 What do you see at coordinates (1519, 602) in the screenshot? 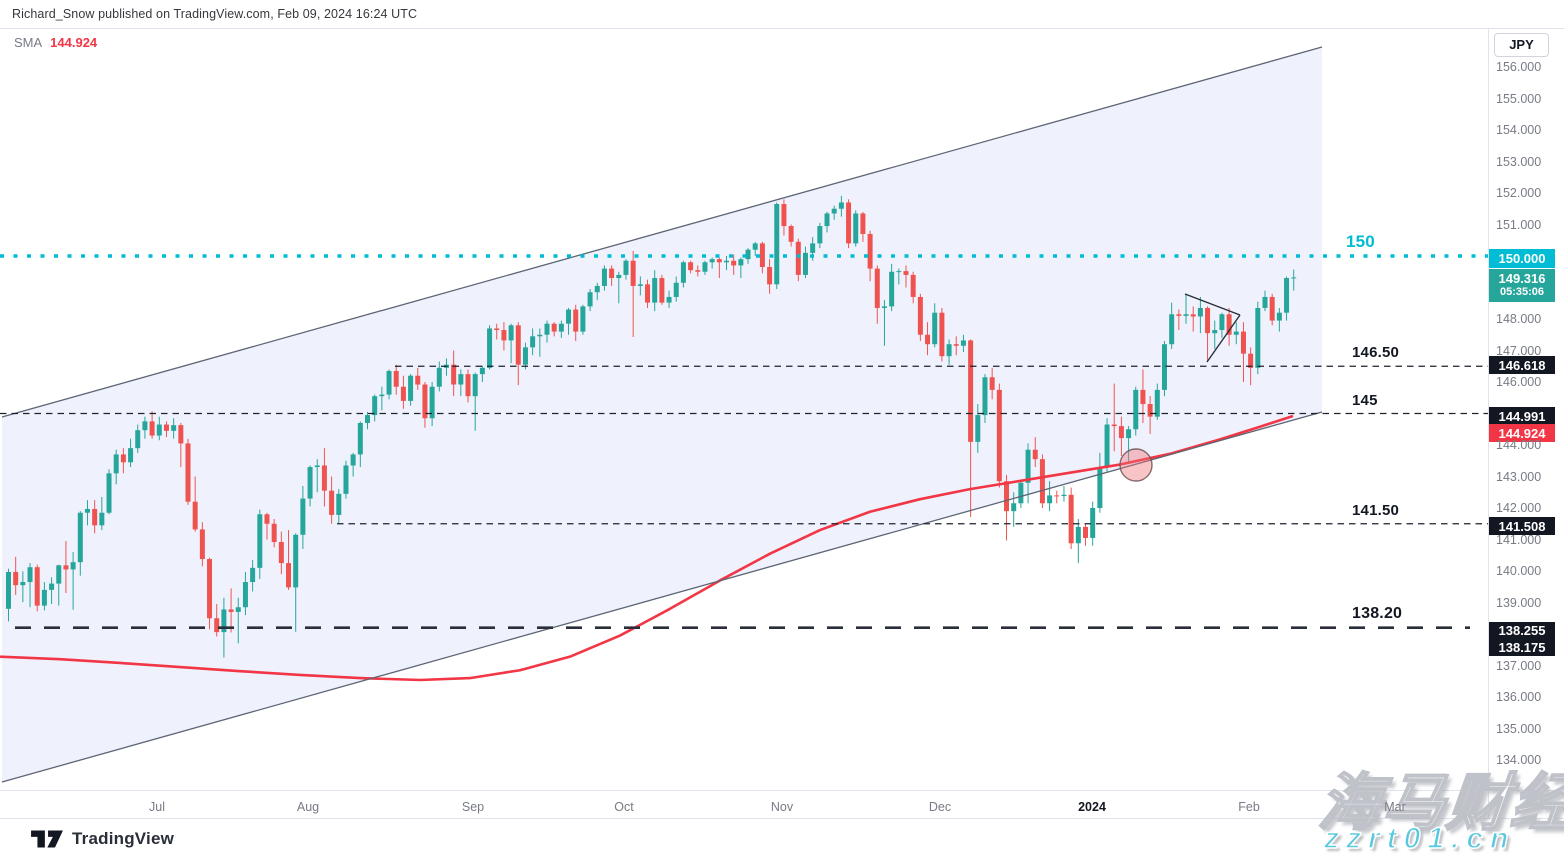
I see `price-axis-tick: 139.000` at bounding box center [1519, 602].